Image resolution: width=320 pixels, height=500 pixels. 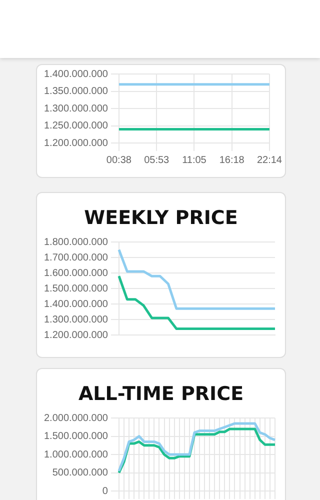 I want to click on y-tick-label: 2.000.000.000, so click(x=76, y=418).